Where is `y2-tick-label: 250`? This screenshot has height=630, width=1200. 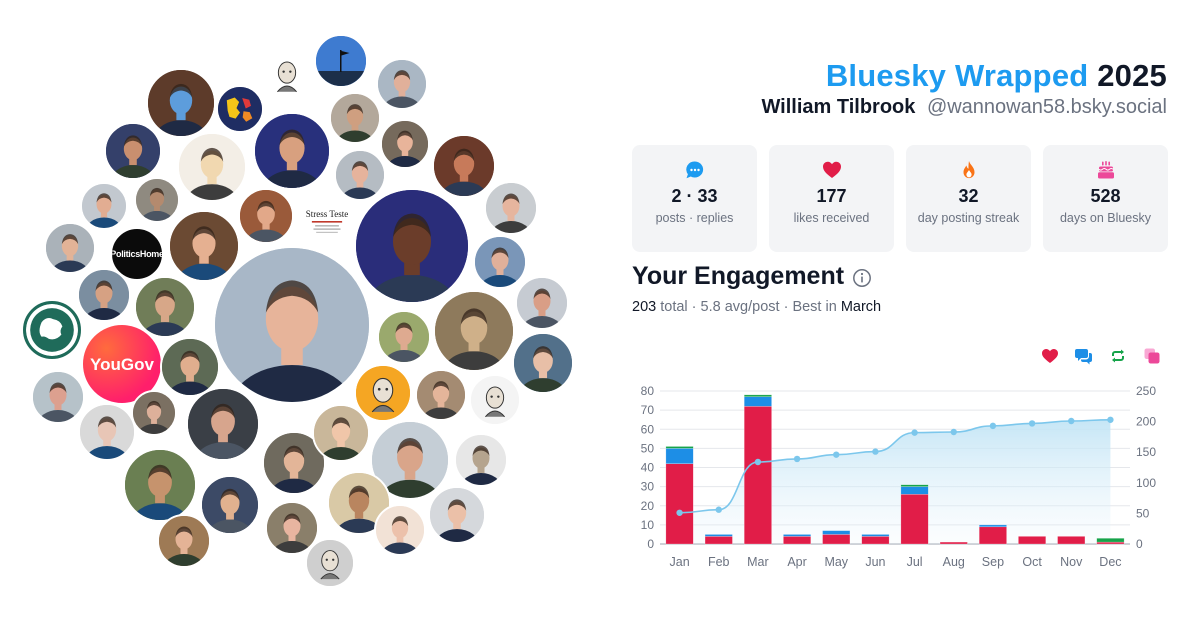 y2-tick-label: 250 is located at coordinates (1146, 391).